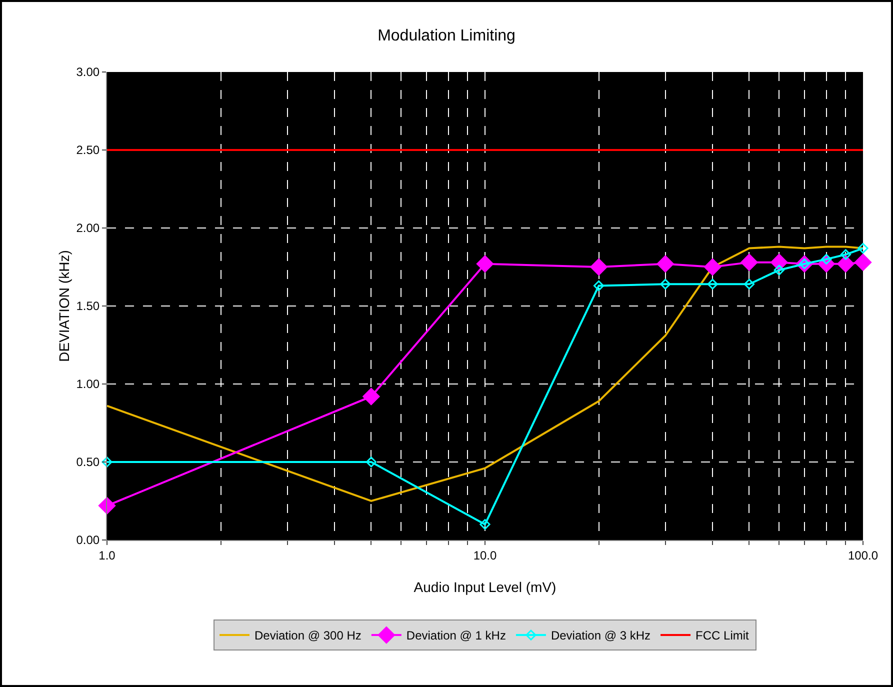 This screenshot has width=893, height=687. Describe the element at coordinates (88, 72) in the screenshot. I see `y-tick-label: 3.00` at that location.